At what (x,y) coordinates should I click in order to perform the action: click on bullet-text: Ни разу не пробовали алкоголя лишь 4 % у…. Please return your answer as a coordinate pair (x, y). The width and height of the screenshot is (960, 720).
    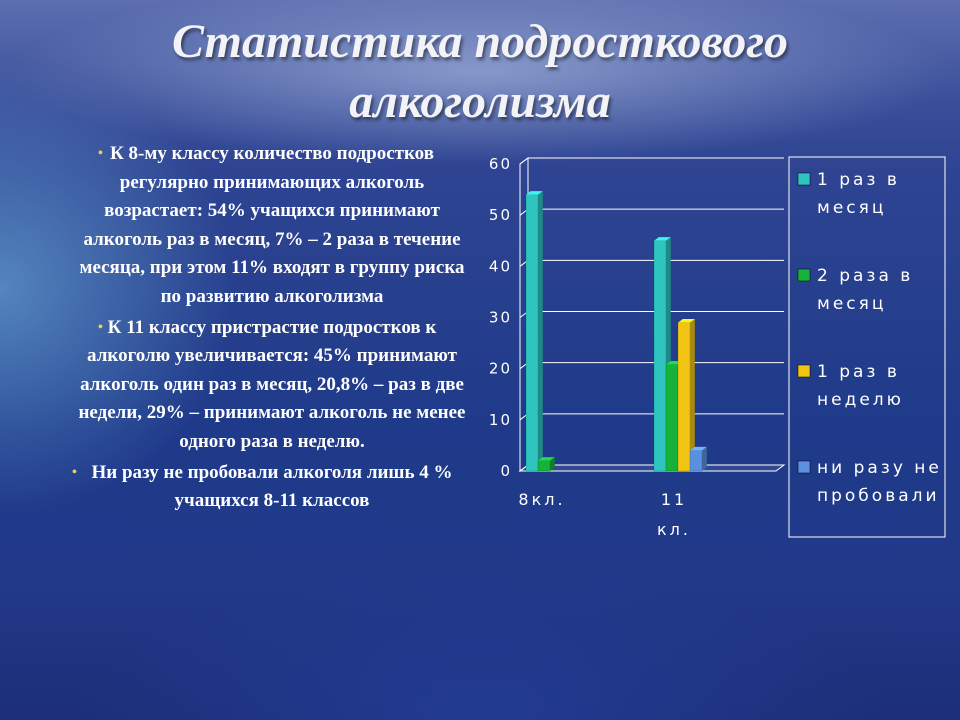
    Looking at the image, I should click on (272, 486).